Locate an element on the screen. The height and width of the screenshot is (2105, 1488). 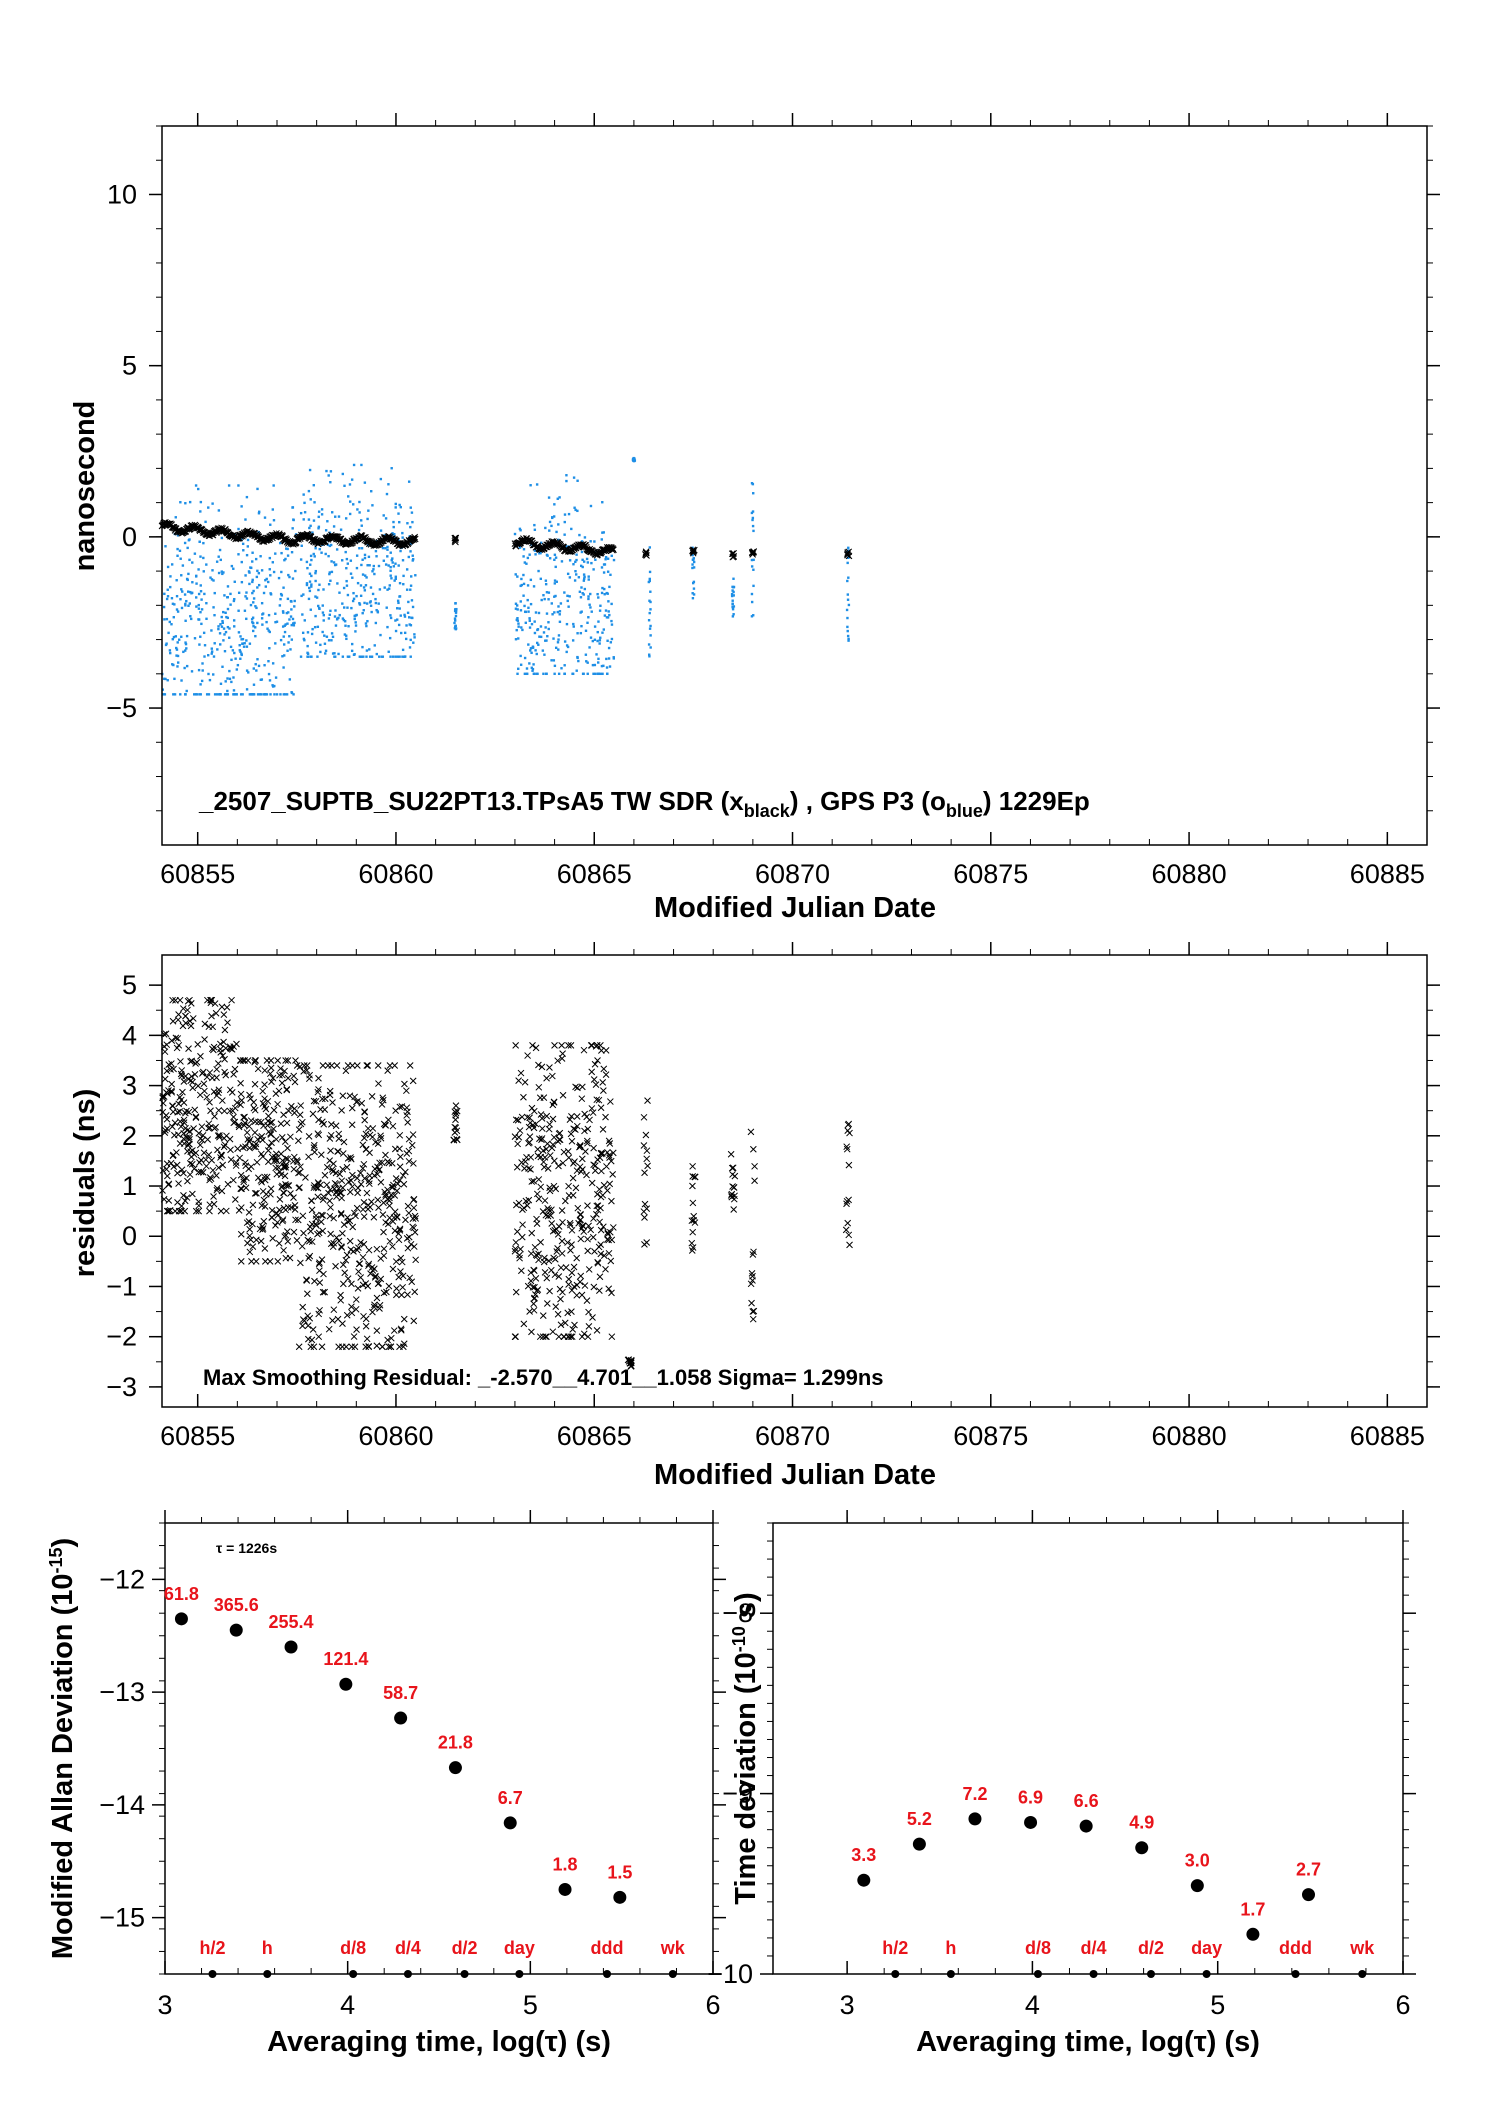
y-tick-label: 2 is located at coordinates (129, 1136).